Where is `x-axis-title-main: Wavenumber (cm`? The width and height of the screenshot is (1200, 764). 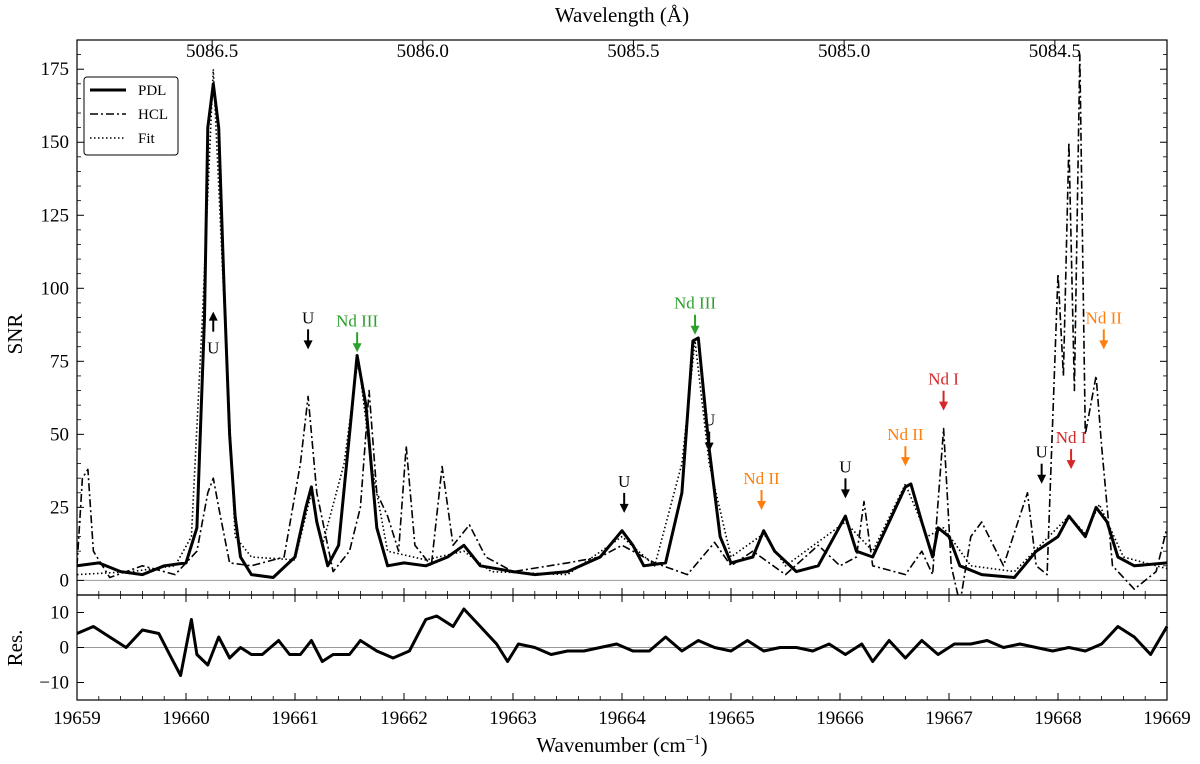 x-axis-title-main: Wavenumber (cm is located at coordinates (610, 745).